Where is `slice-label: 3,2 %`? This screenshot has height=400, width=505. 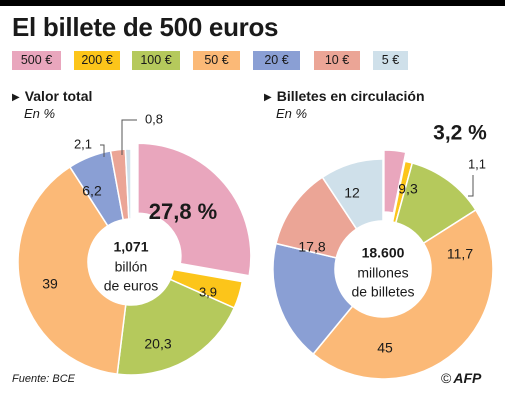 slice-label: 3,2 % is located at coordinates (460, 133).